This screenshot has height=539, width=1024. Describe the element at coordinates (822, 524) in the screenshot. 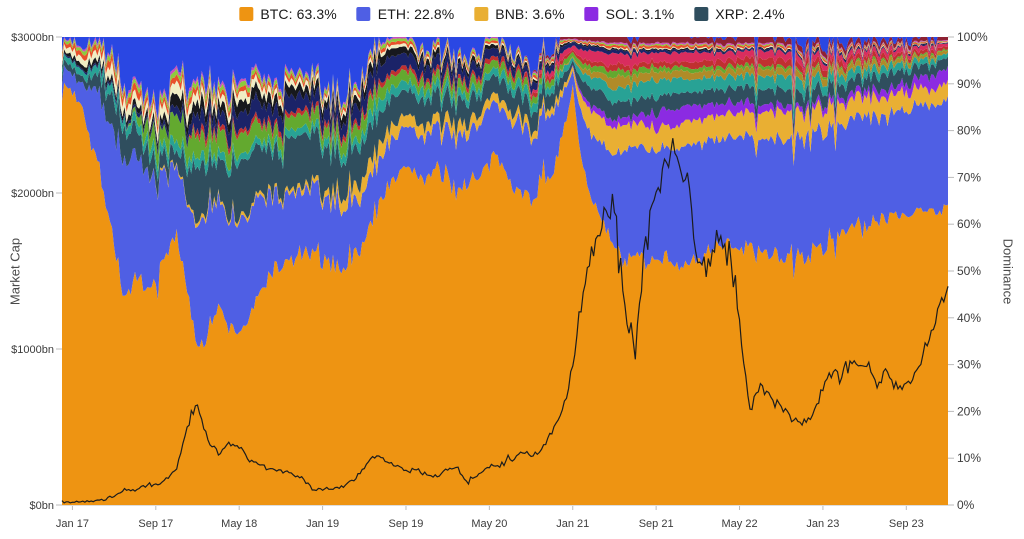

I see `x-tick-label: Jan 23` at that location.